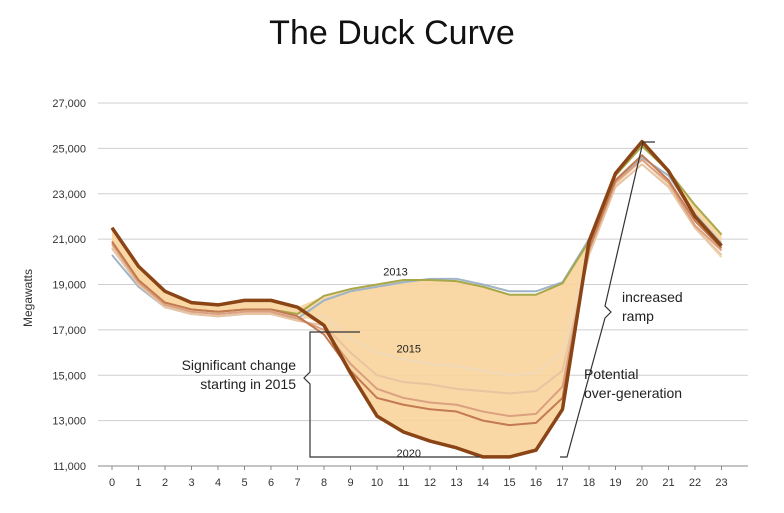 The width and height of the screenshot is (784, 513). Describe the element at coordinates (652, 297) in the screenshot. I see `annotation-increased-ramp: increased` at that location.